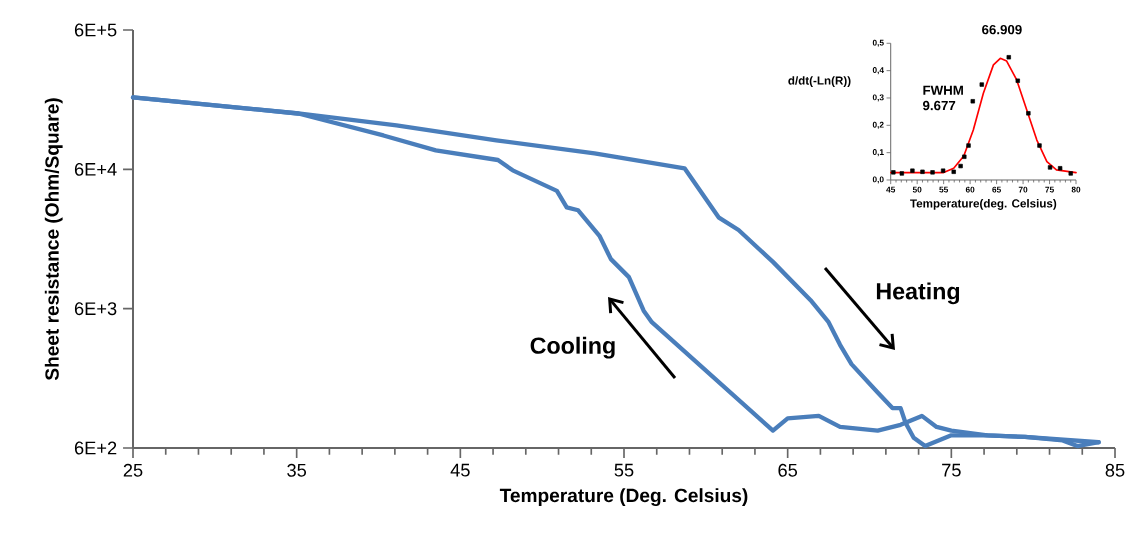 This screenshot has width=1135, height=540. What do you see at coordinates (297, 470) in the screenshot?
I see `x-tick-label: 35` at bounding box center [297, 470].